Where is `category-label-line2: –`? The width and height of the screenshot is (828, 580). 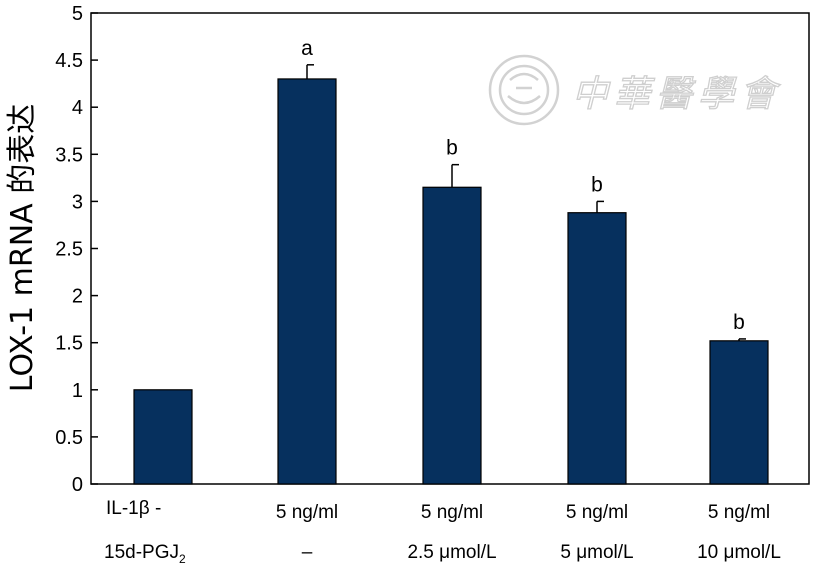 category-label-line2: – is located at coordinates (307, 552).